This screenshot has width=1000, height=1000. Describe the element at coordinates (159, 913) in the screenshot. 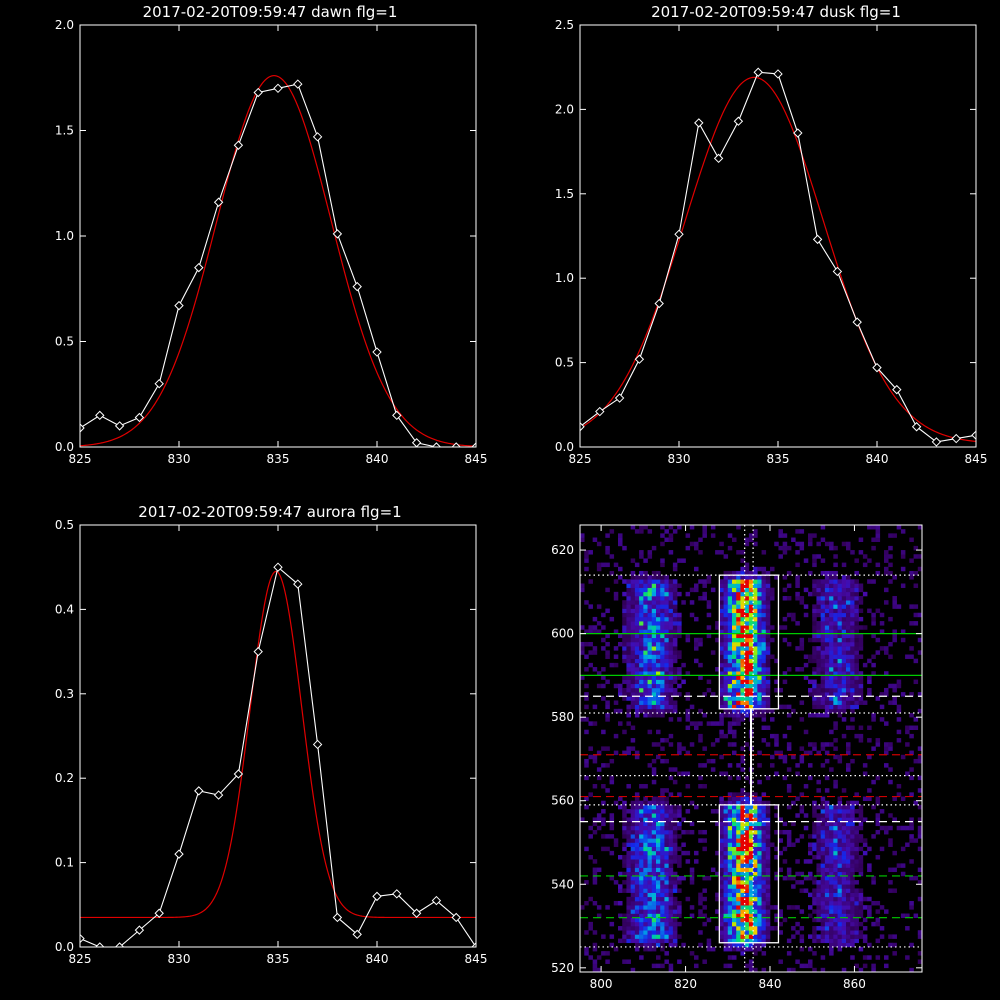

I see `data-point` at that location.